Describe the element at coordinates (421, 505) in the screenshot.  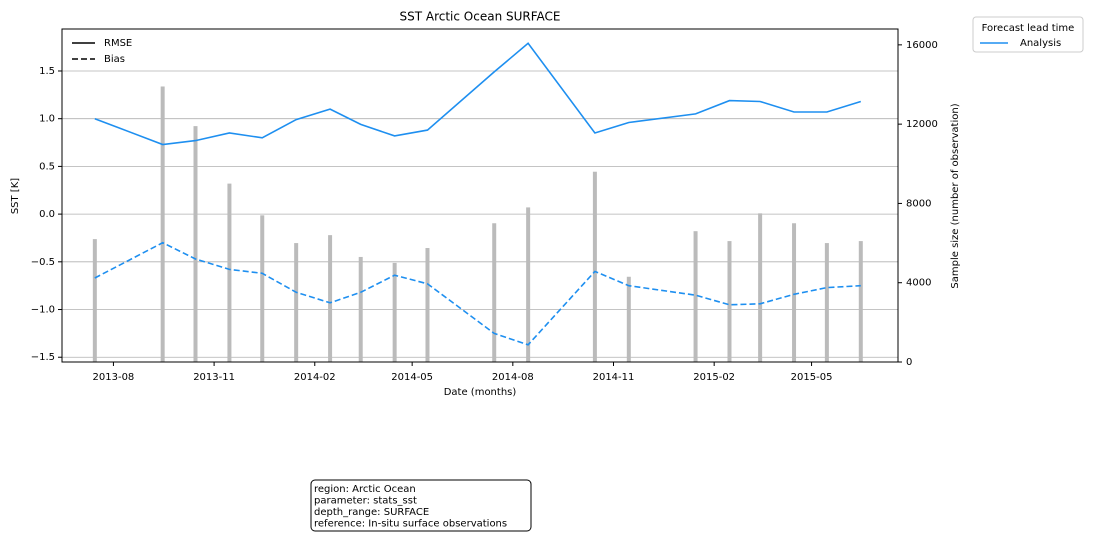
I see `annotation-box` at that location.